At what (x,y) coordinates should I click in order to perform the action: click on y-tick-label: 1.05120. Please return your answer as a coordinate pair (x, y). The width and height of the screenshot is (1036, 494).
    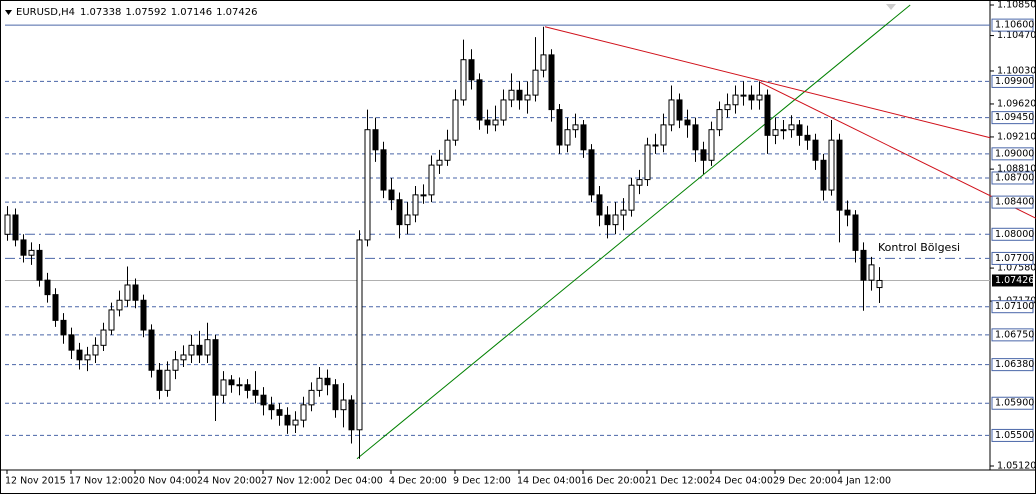
    Looking at the image, I should click on (1016, 466).